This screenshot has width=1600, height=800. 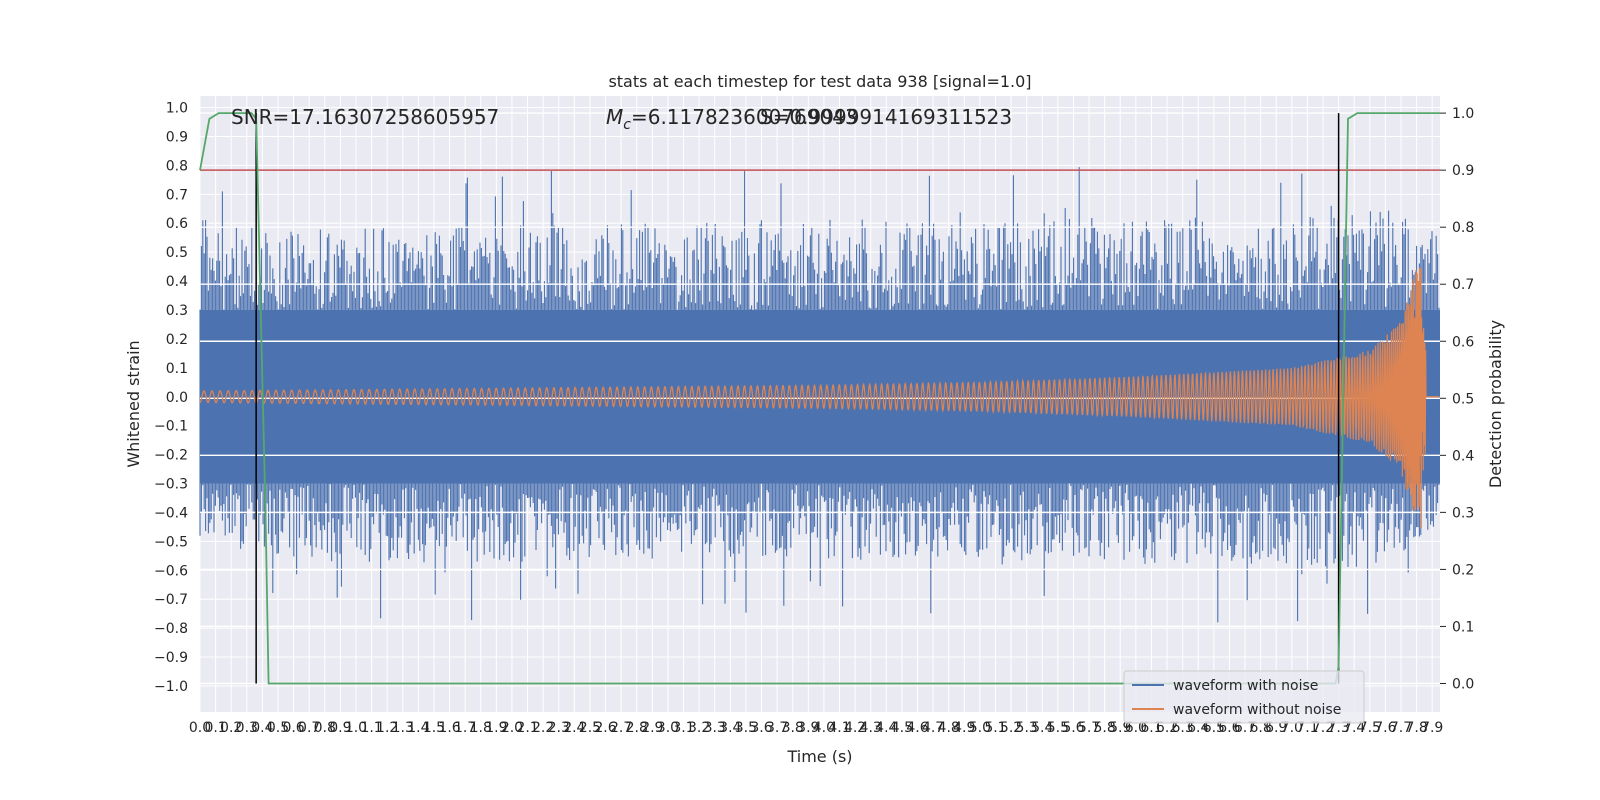 I want to click on x-tick-label: 5.0, so click(x=980, y=728).